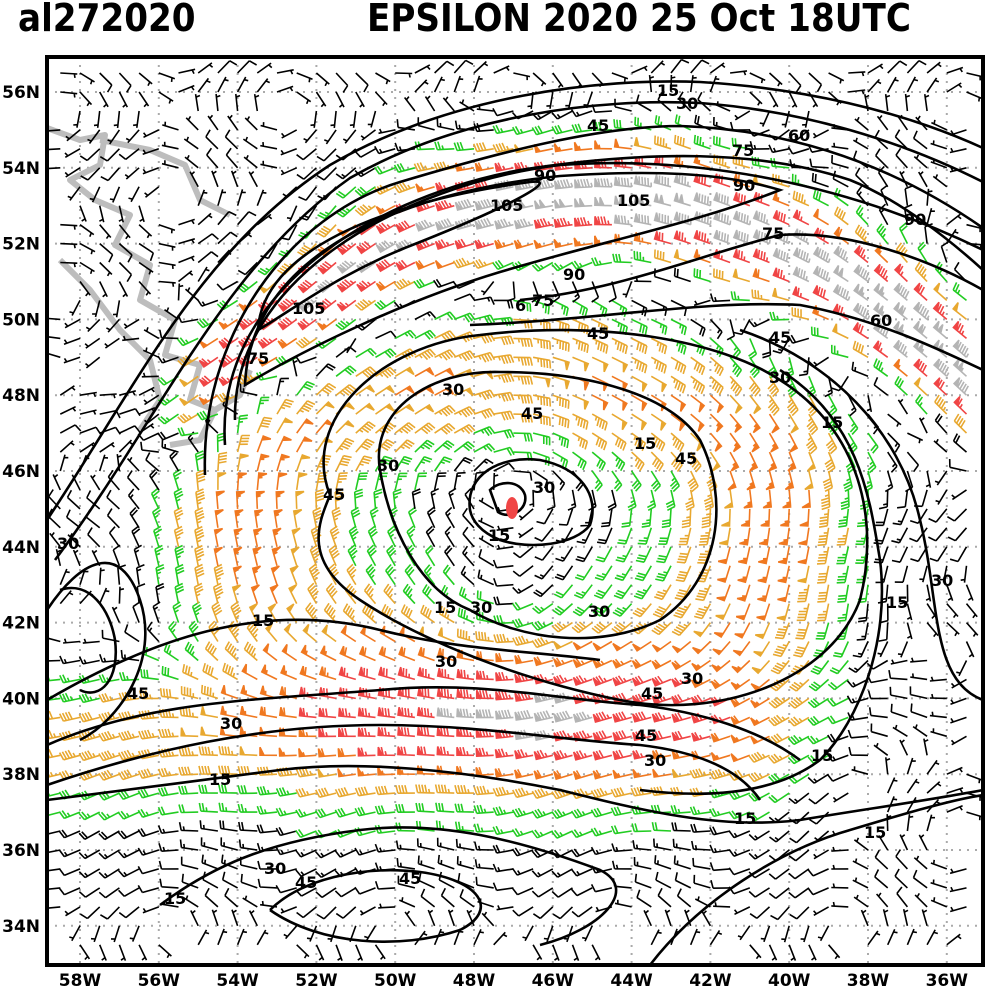 This screenshot has height=989, width=987. Describe the element at coordinates (21, 699) in the screenshot. I see `latitude-label: 40N` at that location.